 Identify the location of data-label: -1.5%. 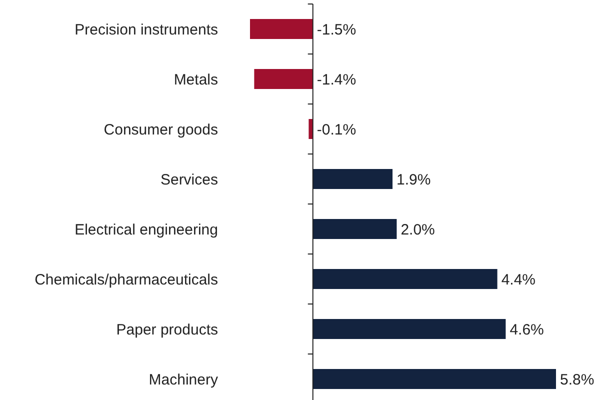
(336, 29).